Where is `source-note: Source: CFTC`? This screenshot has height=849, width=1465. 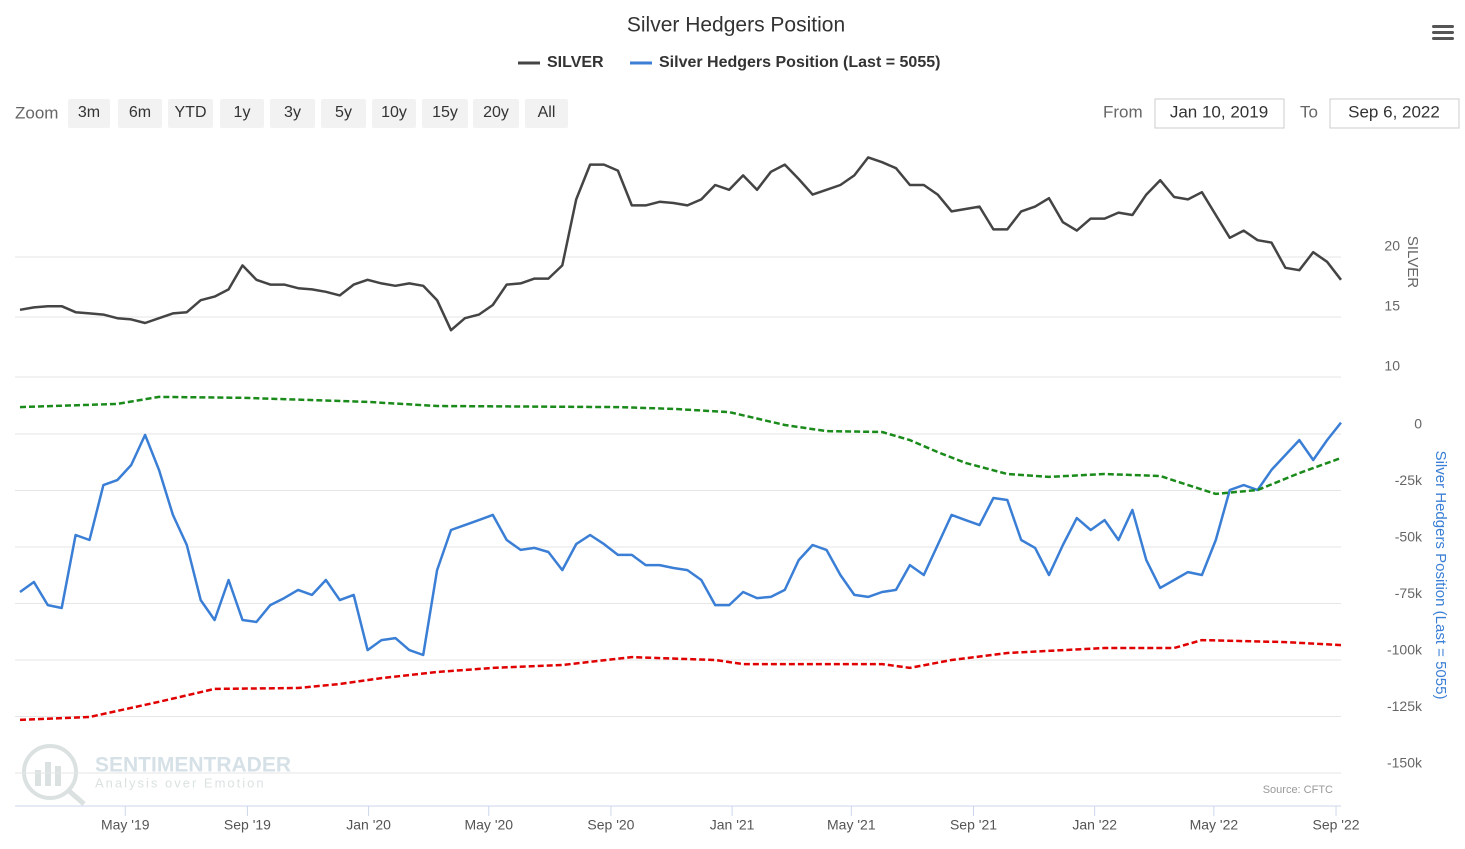 source-note: Source: CFTC is located at coordinates (1298, 790).